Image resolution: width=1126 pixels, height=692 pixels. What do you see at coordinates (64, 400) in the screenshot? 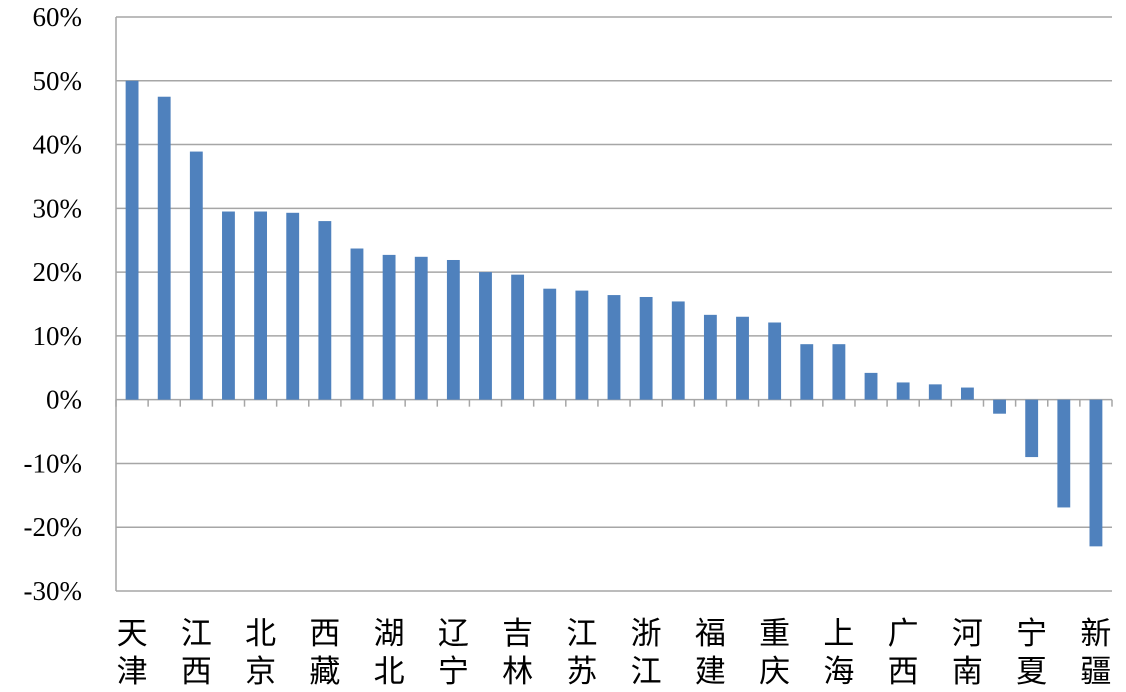
I see `y-tick-label: 0%` at bounding box center [64, 400].